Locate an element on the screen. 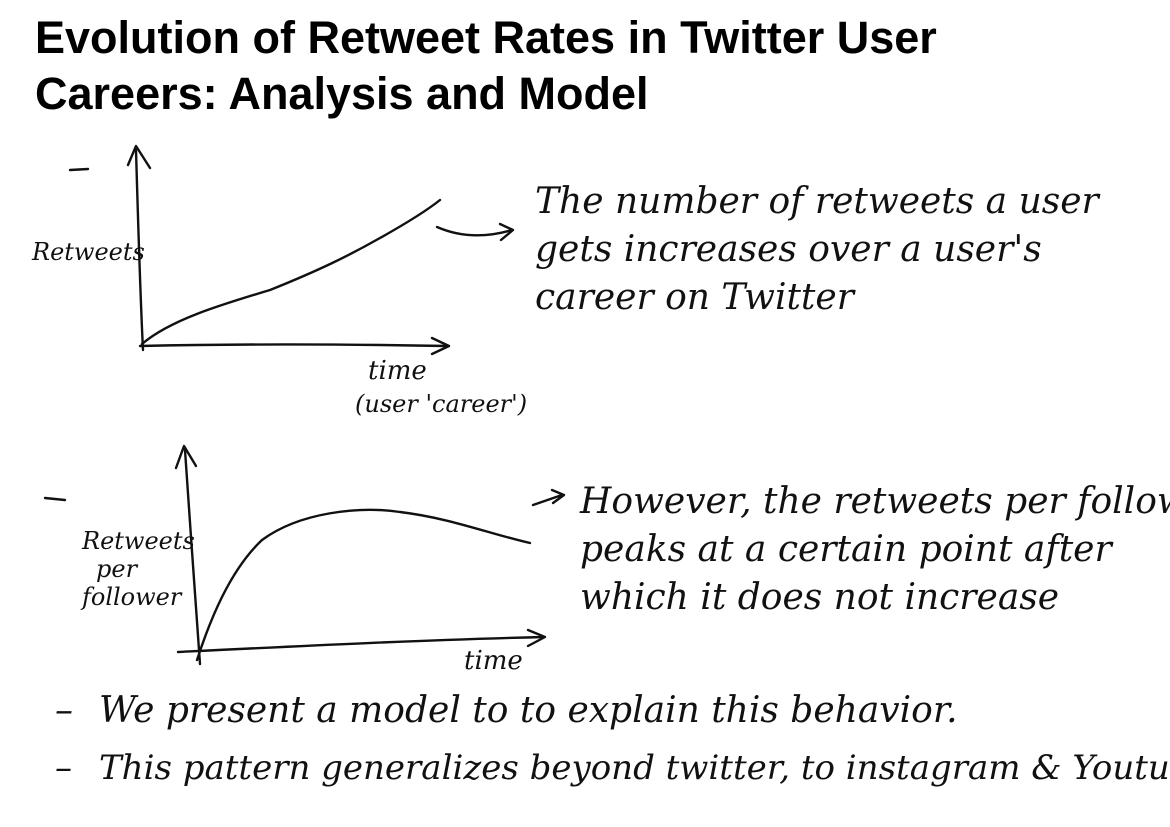 This screenshot has height=827, width=1170. bottom-annotation-line: which it does not increase is located at coordinates (820, 597).